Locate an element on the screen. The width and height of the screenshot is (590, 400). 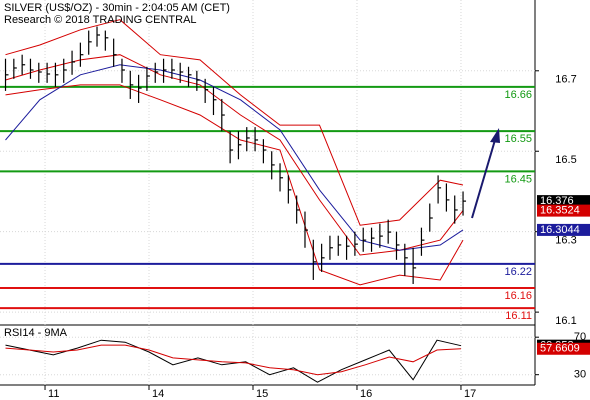
rsi-box-label: 57.6609 is located at coordinates (560, 349).